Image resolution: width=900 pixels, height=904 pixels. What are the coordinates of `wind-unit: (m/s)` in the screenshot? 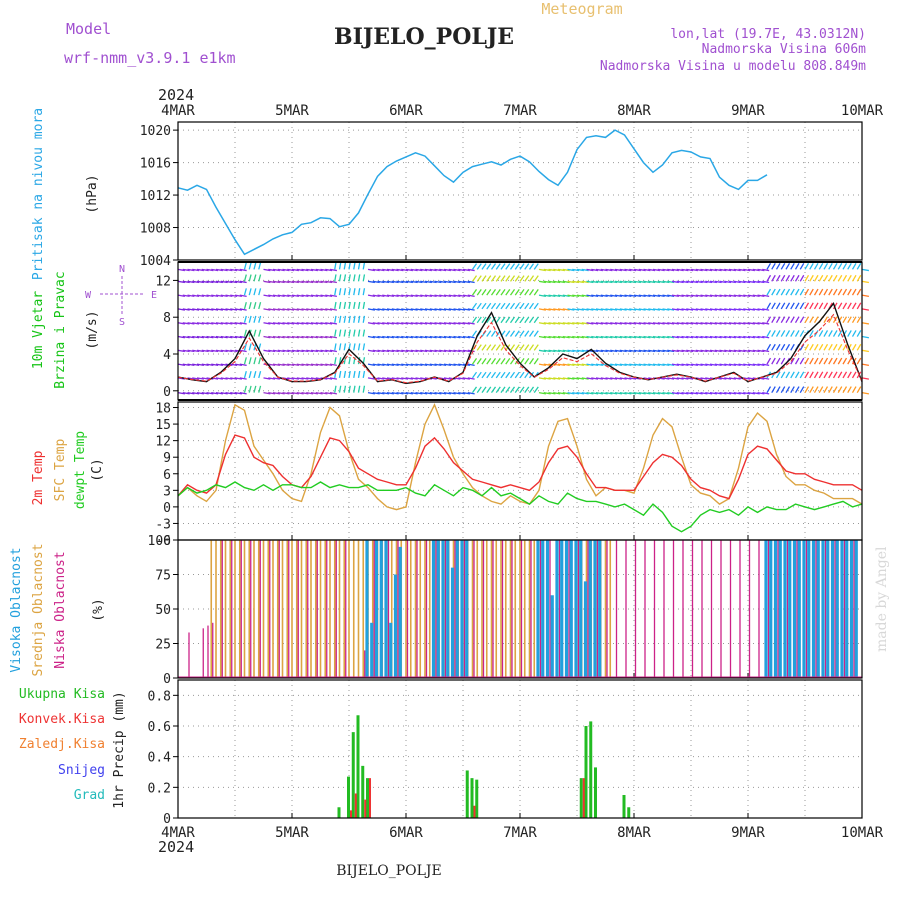 It's located at (92, 329).